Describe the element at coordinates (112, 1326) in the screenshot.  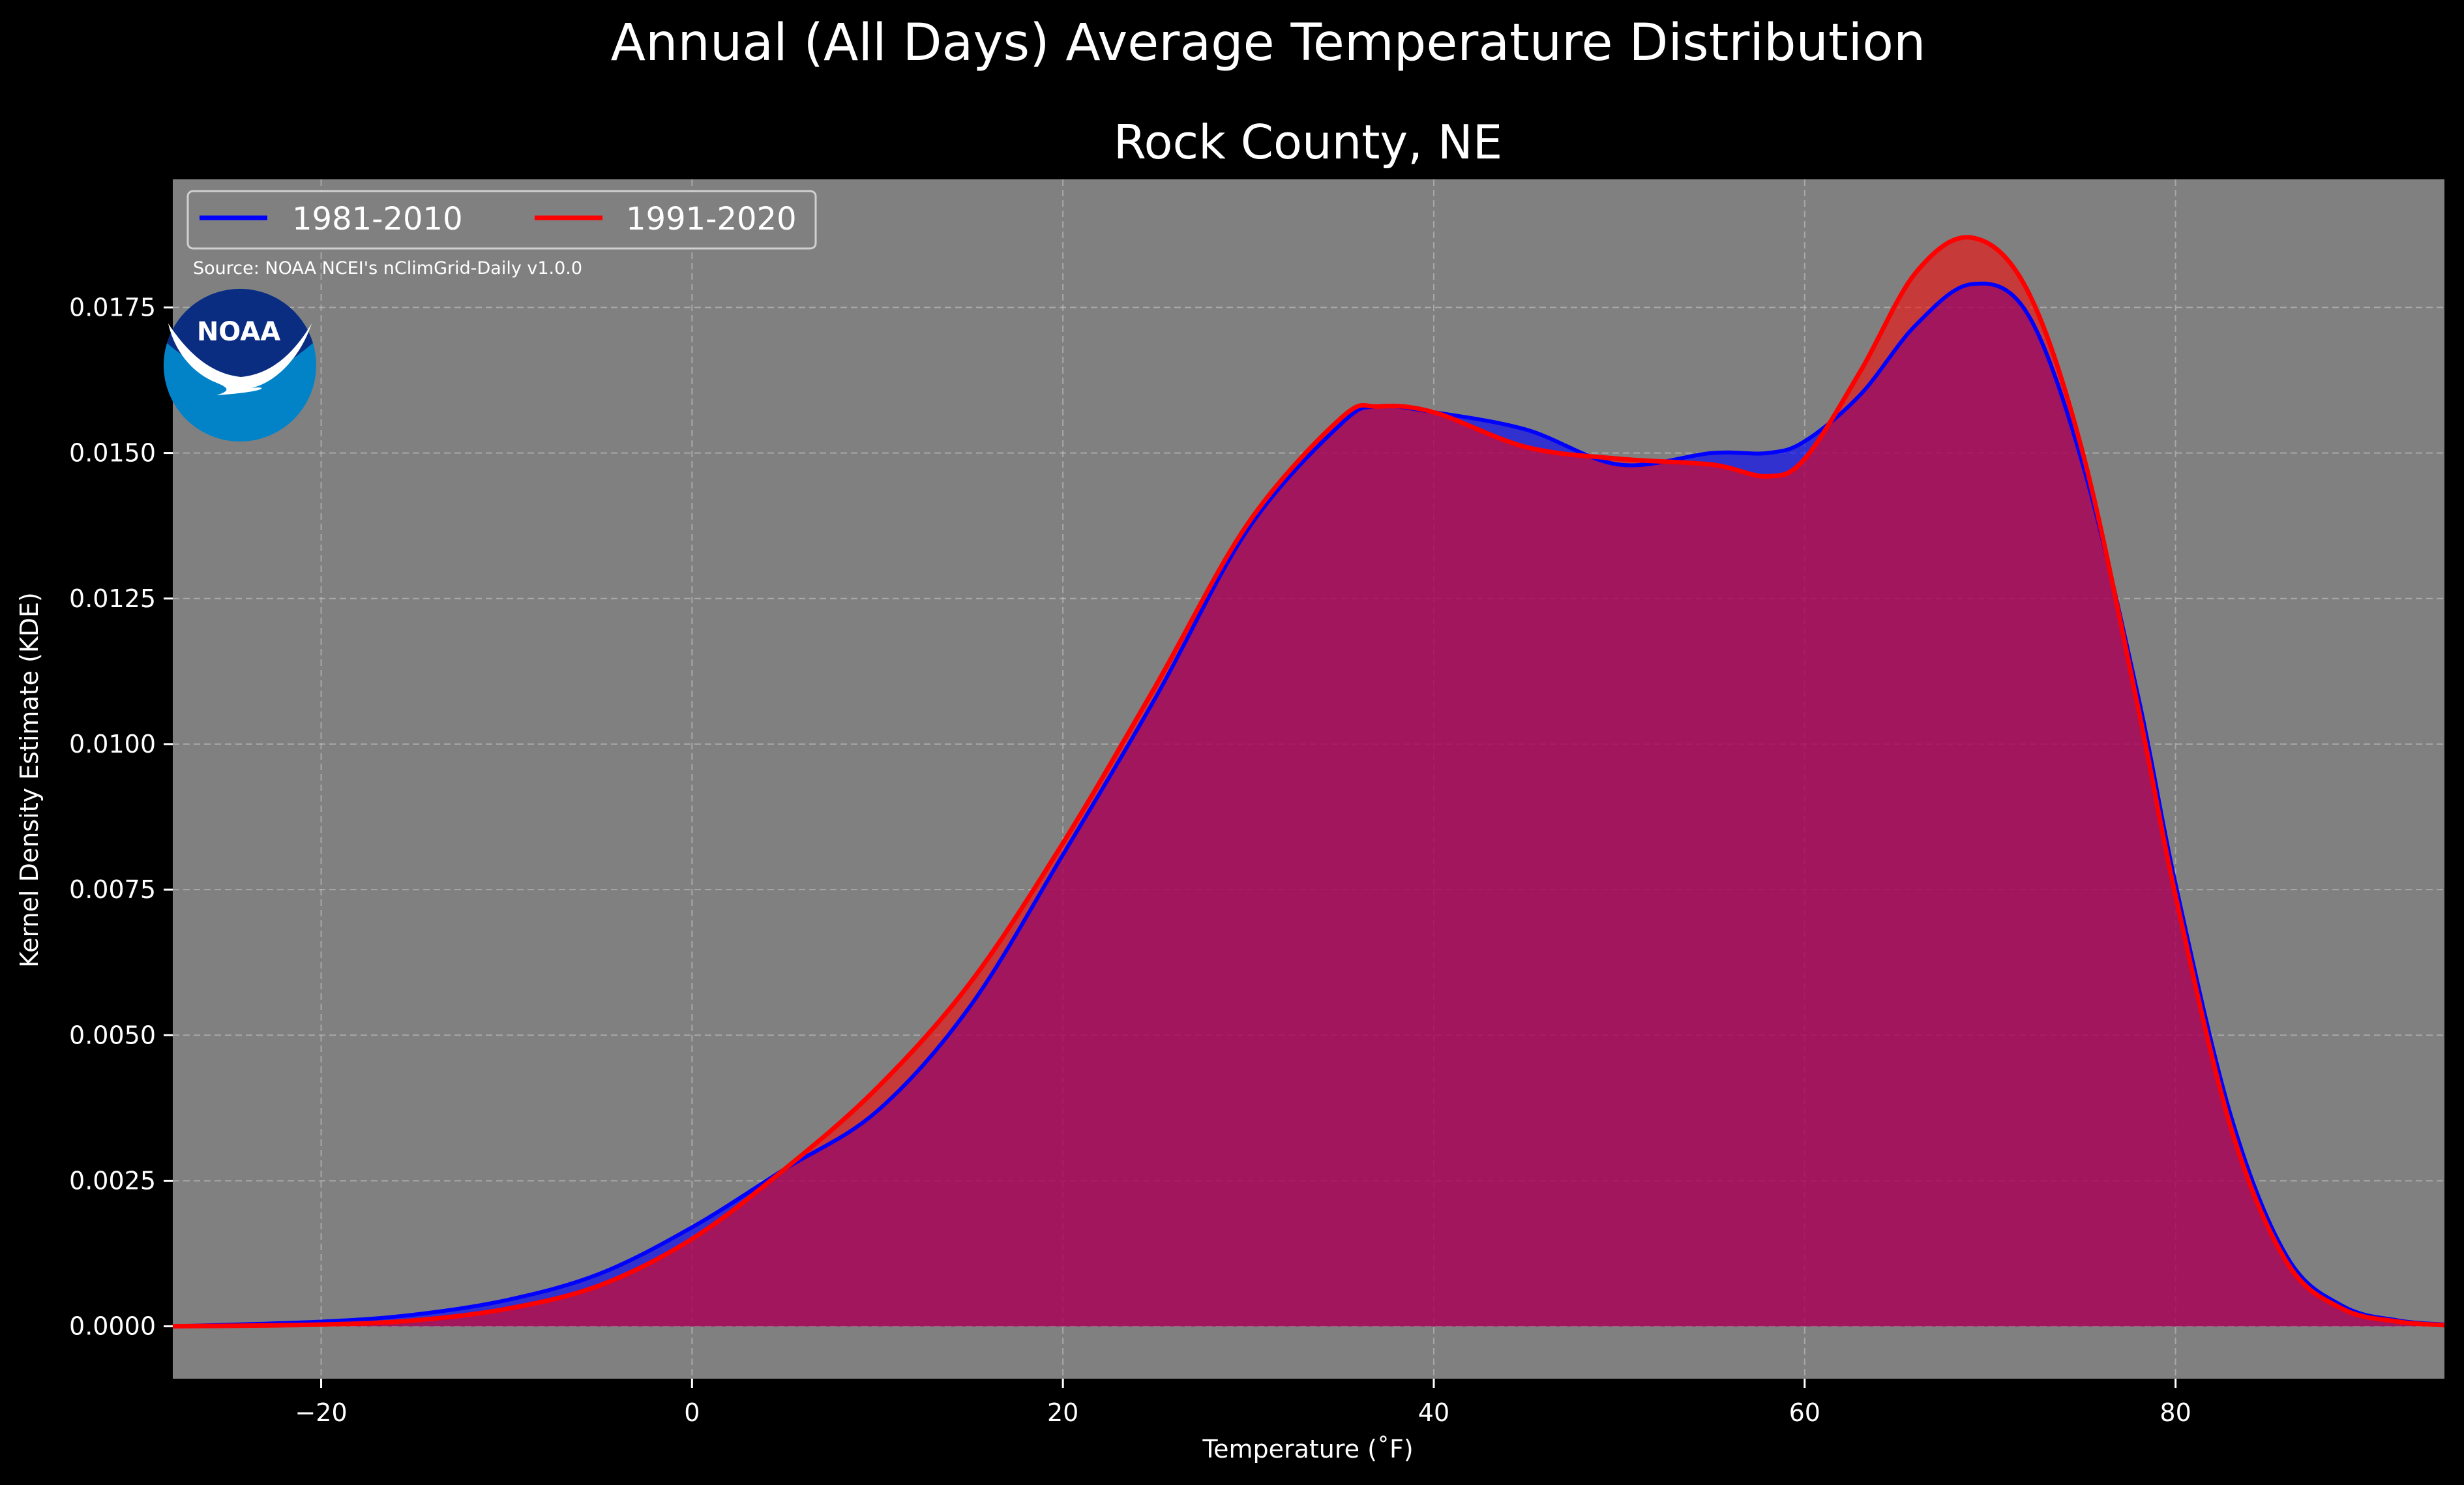
I see `y-tick-label: 0.0000` at that location.